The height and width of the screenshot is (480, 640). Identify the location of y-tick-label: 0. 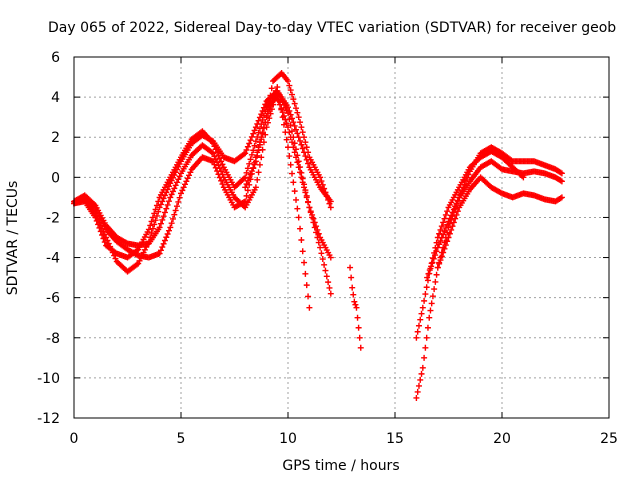
(55, 178).